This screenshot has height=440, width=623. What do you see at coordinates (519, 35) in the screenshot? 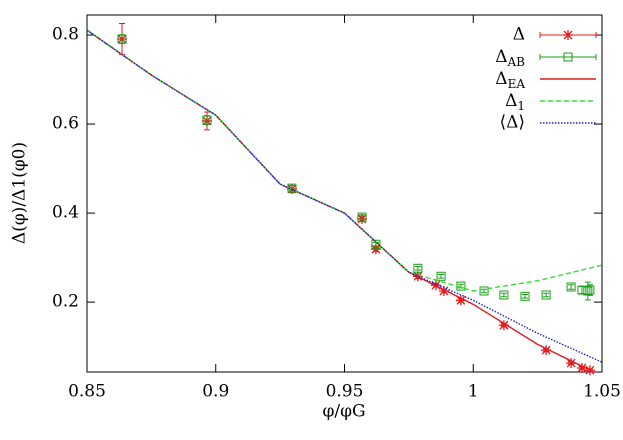
I see `legend-label: Δ` at bounding box center [519, 35].